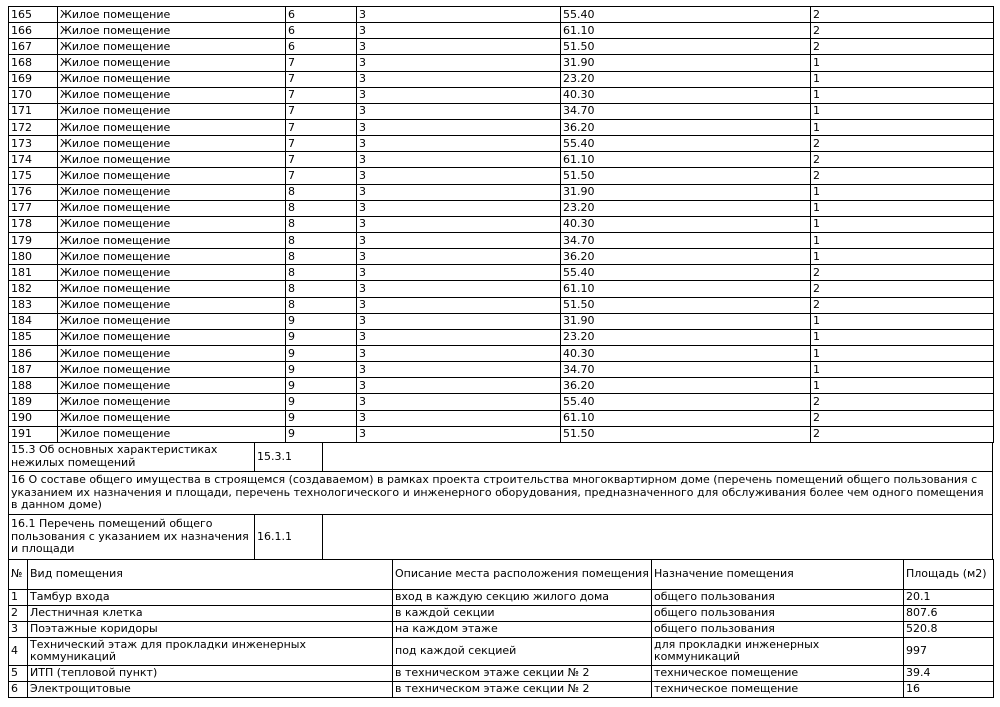  Describe the element at coordinates (522, 673) in the screenshot. I see `premises-location: в техническом этаже секции № 2` at that location.